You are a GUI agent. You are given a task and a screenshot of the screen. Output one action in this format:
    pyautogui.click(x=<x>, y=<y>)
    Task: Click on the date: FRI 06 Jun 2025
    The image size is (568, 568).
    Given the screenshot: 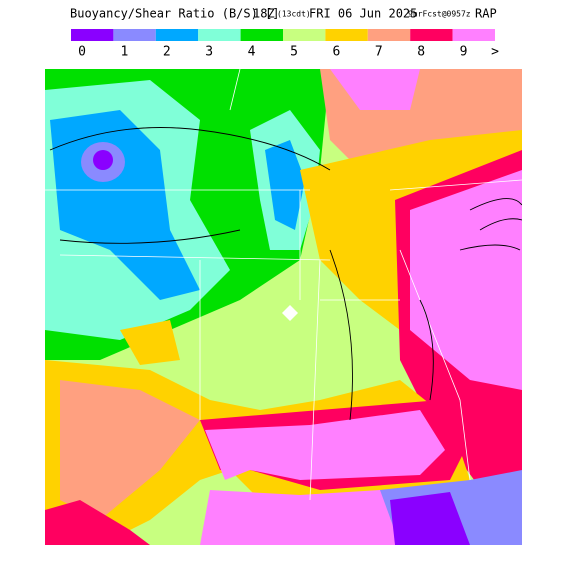 What is the action you would take?
    pyautogui.click(x=363, y=14)
    